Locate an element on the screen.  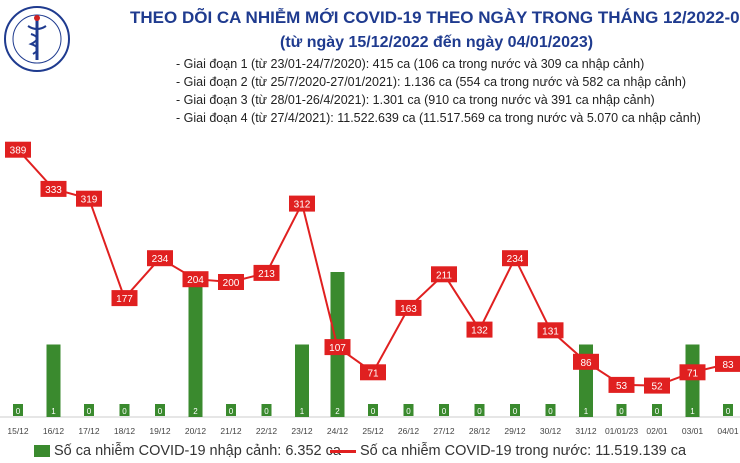
line-point-box-01/01/23 is located at coordinates (621, 384).